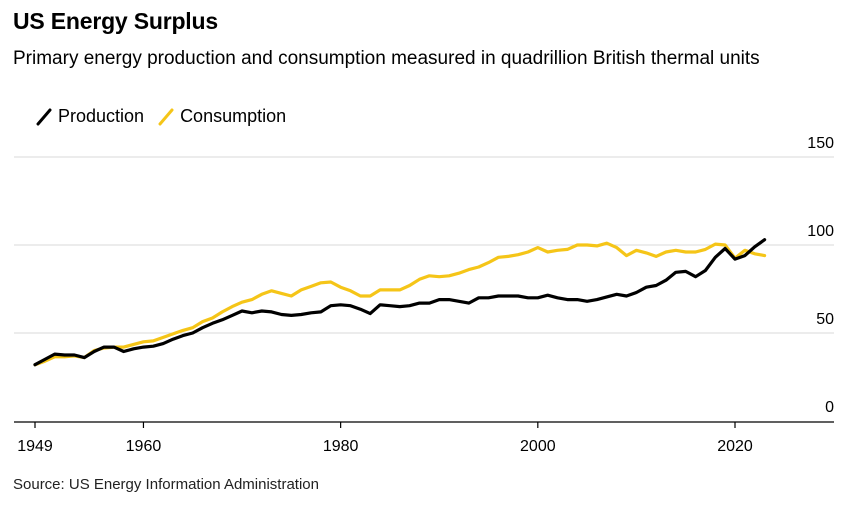  Describe the element at coordinates (233, 116) in the screenshot. I see `legend-label-consumption: Consumption` at that location.